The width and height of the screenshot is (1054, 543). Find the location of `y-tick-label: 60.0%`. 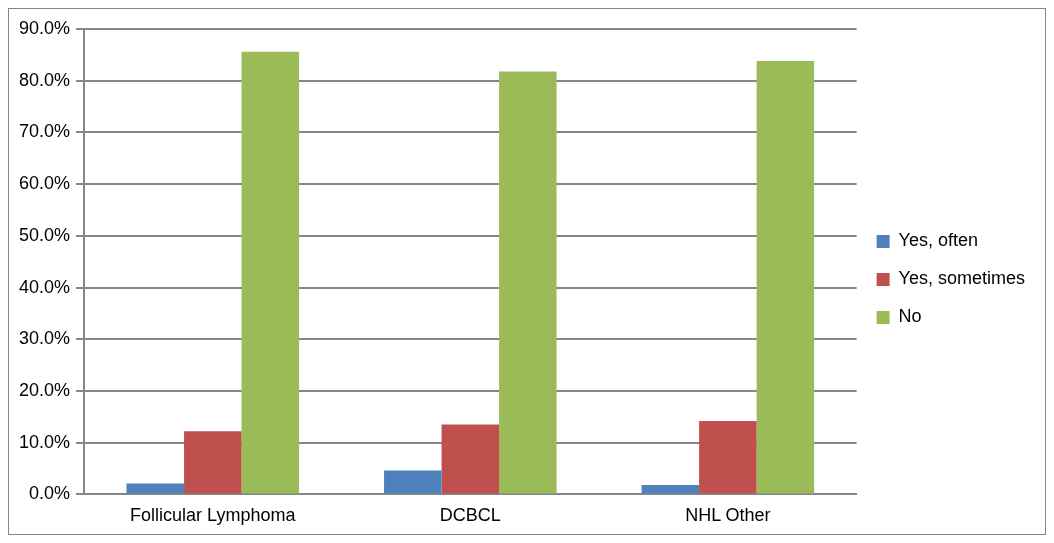

y-tick-label: 60.0% is located at coordinates (44, 183).